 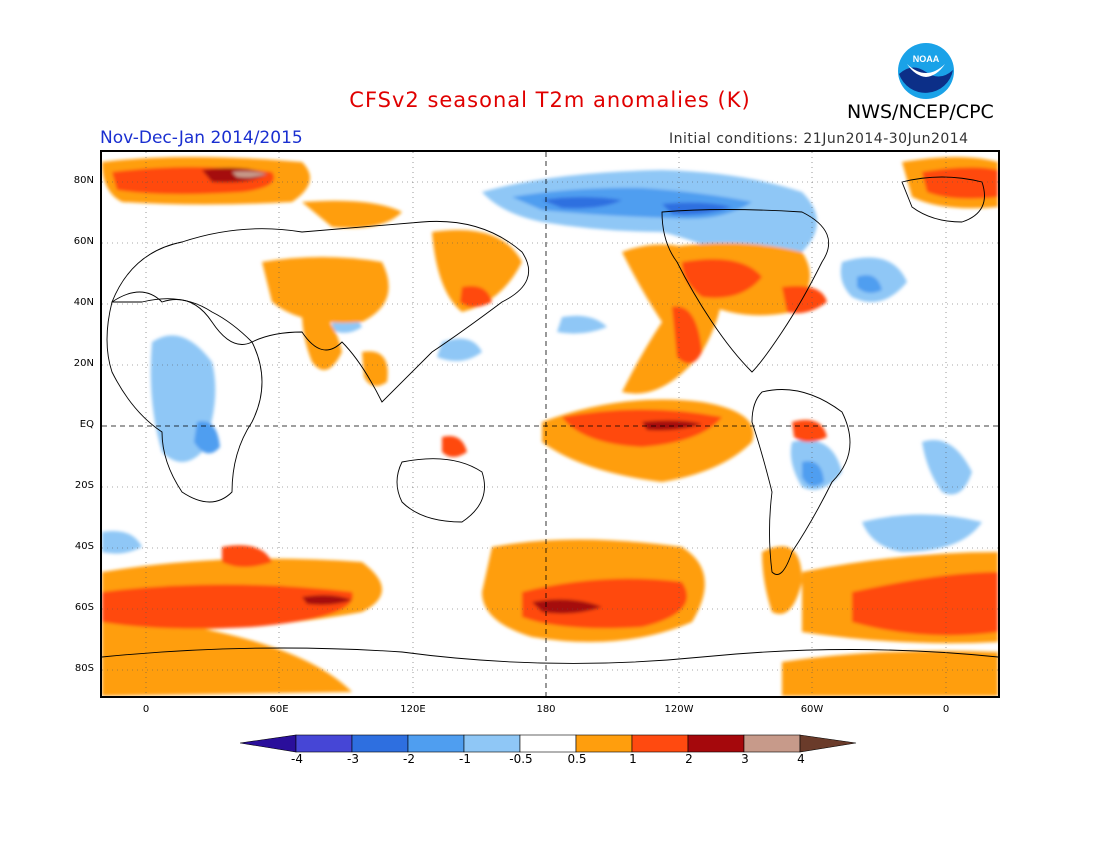 What do you see at coordinates (689, 759) in the screenshot?
I see `legend-label: 2` at bounding box center [689, 759].